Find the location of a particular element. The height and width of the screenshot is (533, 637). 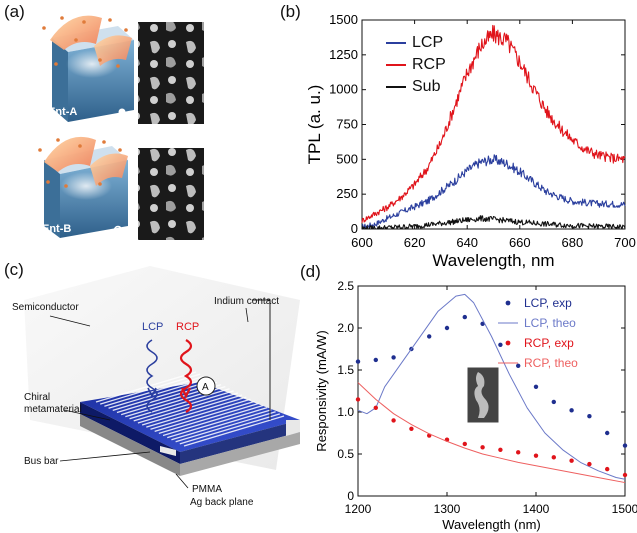

pmma-label: PMMA is located at coordinates (207, 489).